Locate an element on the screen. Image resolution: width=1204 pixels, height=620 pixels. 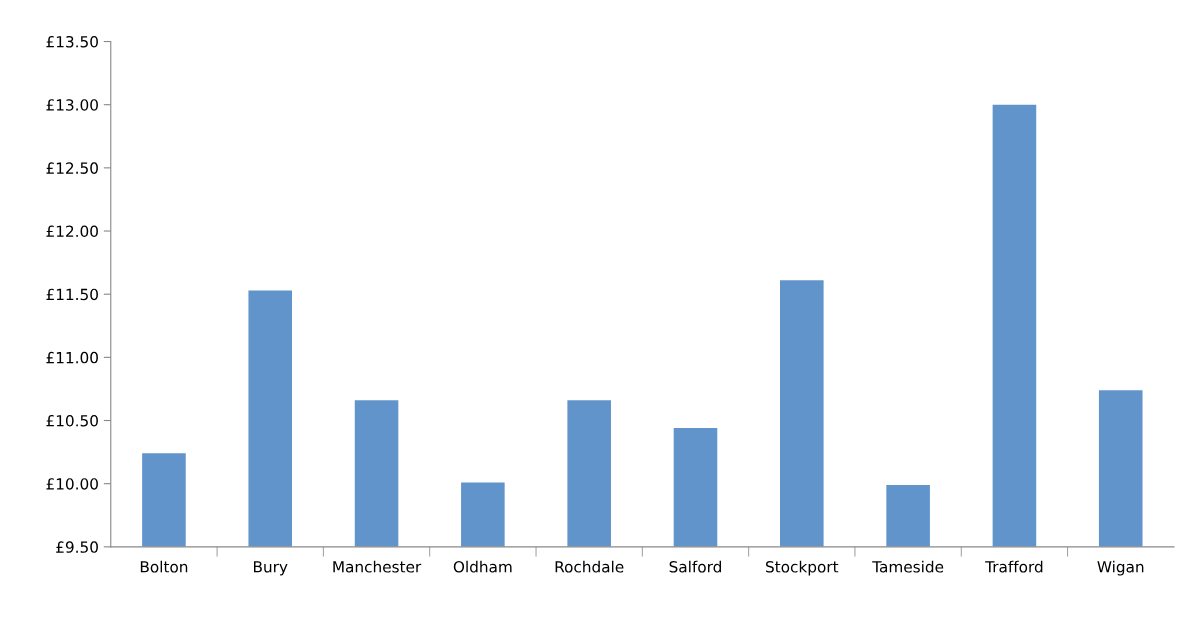
y-tick-label: £10.50 is located at coordinates (72, 420).